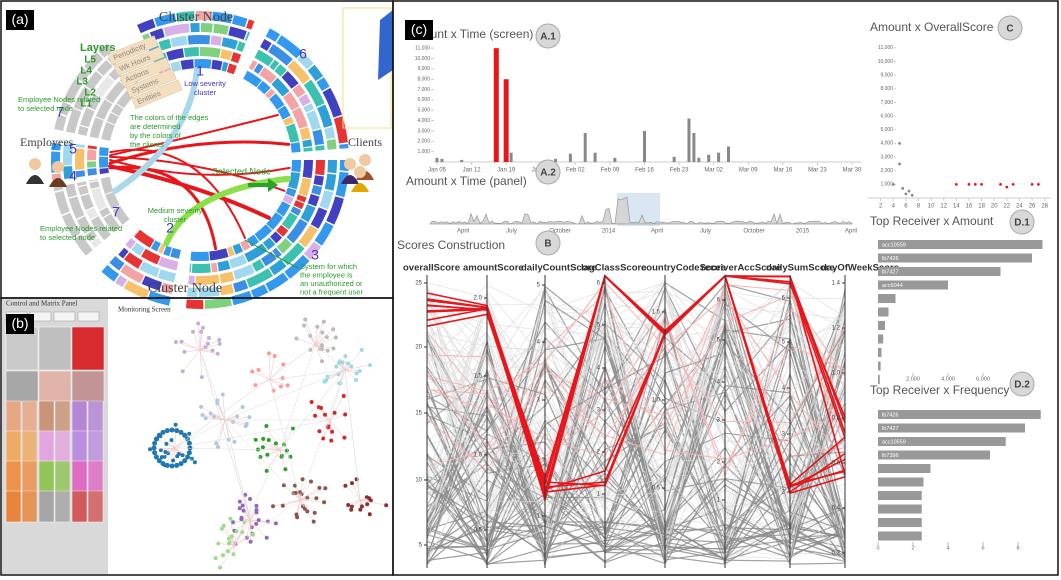  Describe the element at coordinates (175, 219) in the screenshot. I see `annotation: cluster` at that location.